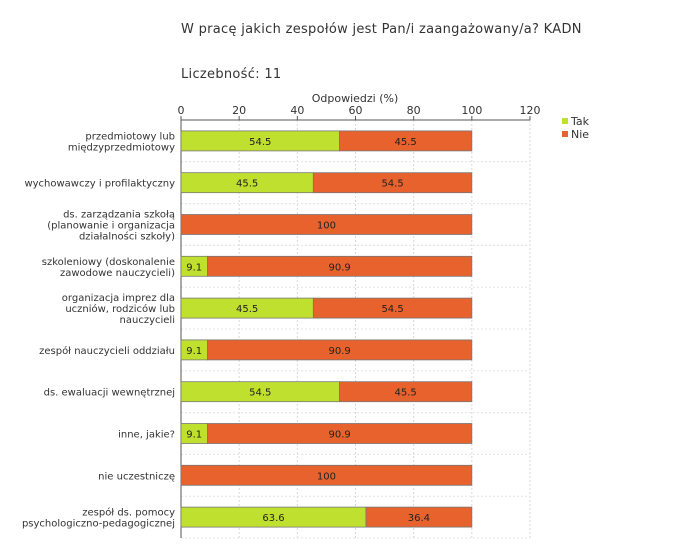  What do you see at coordinates (580, 134) in the screenshot?
I see `legend-label-nie: Nie` at bounding box center [580, 134].